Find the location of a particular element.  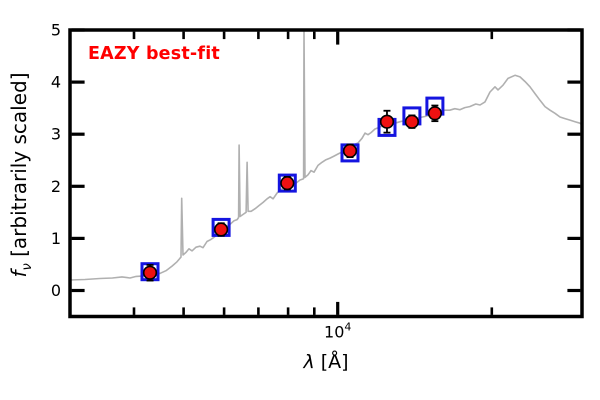

x-axis-unit: [Å] is located at coordinates (331, 362).